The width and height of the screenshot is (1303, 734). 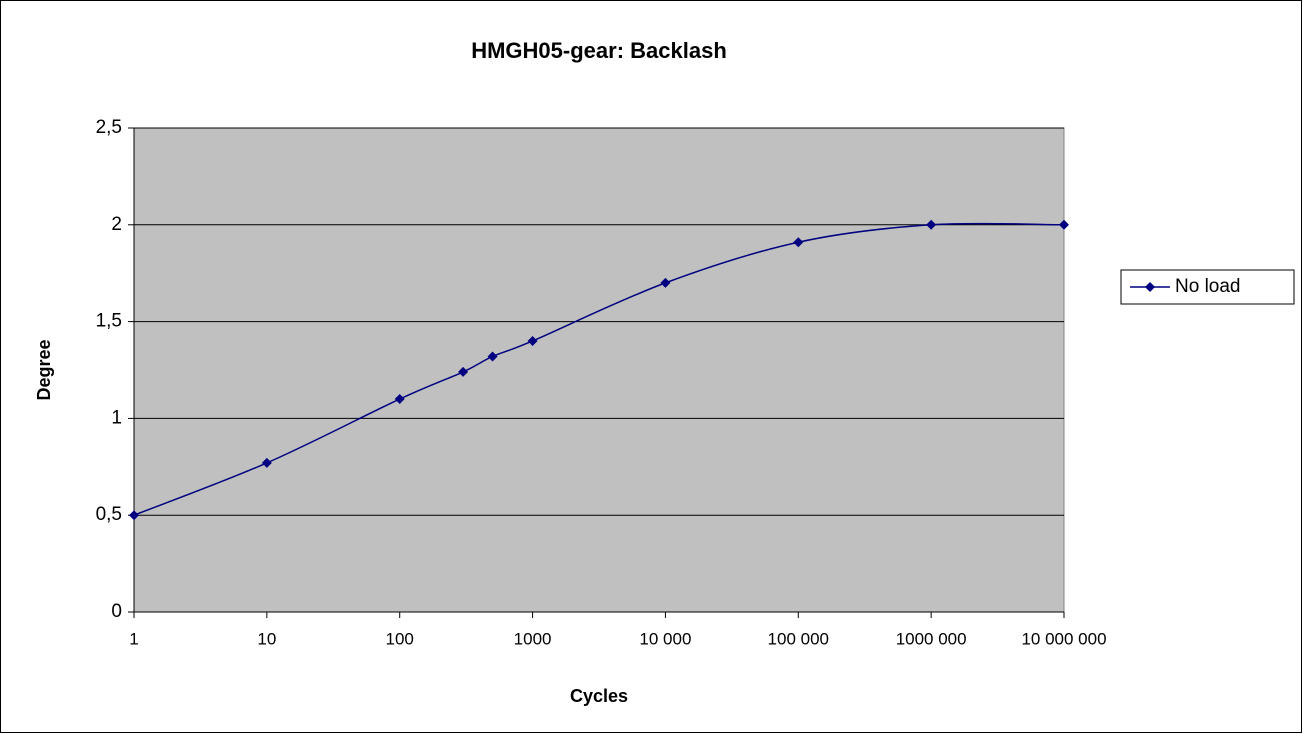 What do you see at coordinates (931, 638) in the screenshot?
I see `x-tick-label: 1000 000` at bounding box center [931, 638].